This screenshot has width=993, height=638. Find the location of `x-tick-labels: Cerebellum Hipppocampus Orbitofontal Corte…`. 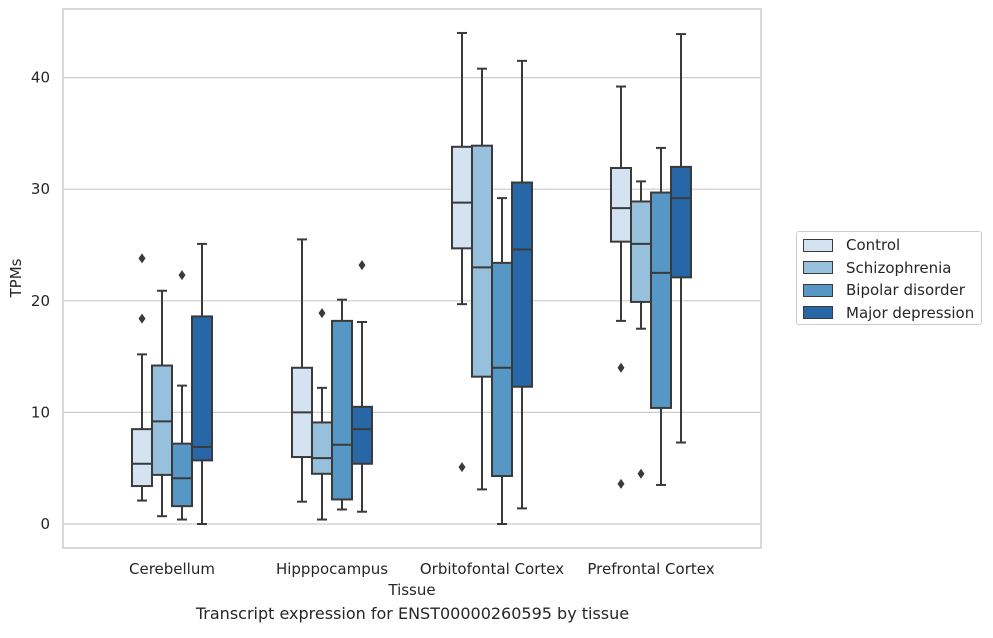

x-tick-labels: Cerebellum Hipppocampus Orbitofontal Corte… is located at coordinates (422, 569).